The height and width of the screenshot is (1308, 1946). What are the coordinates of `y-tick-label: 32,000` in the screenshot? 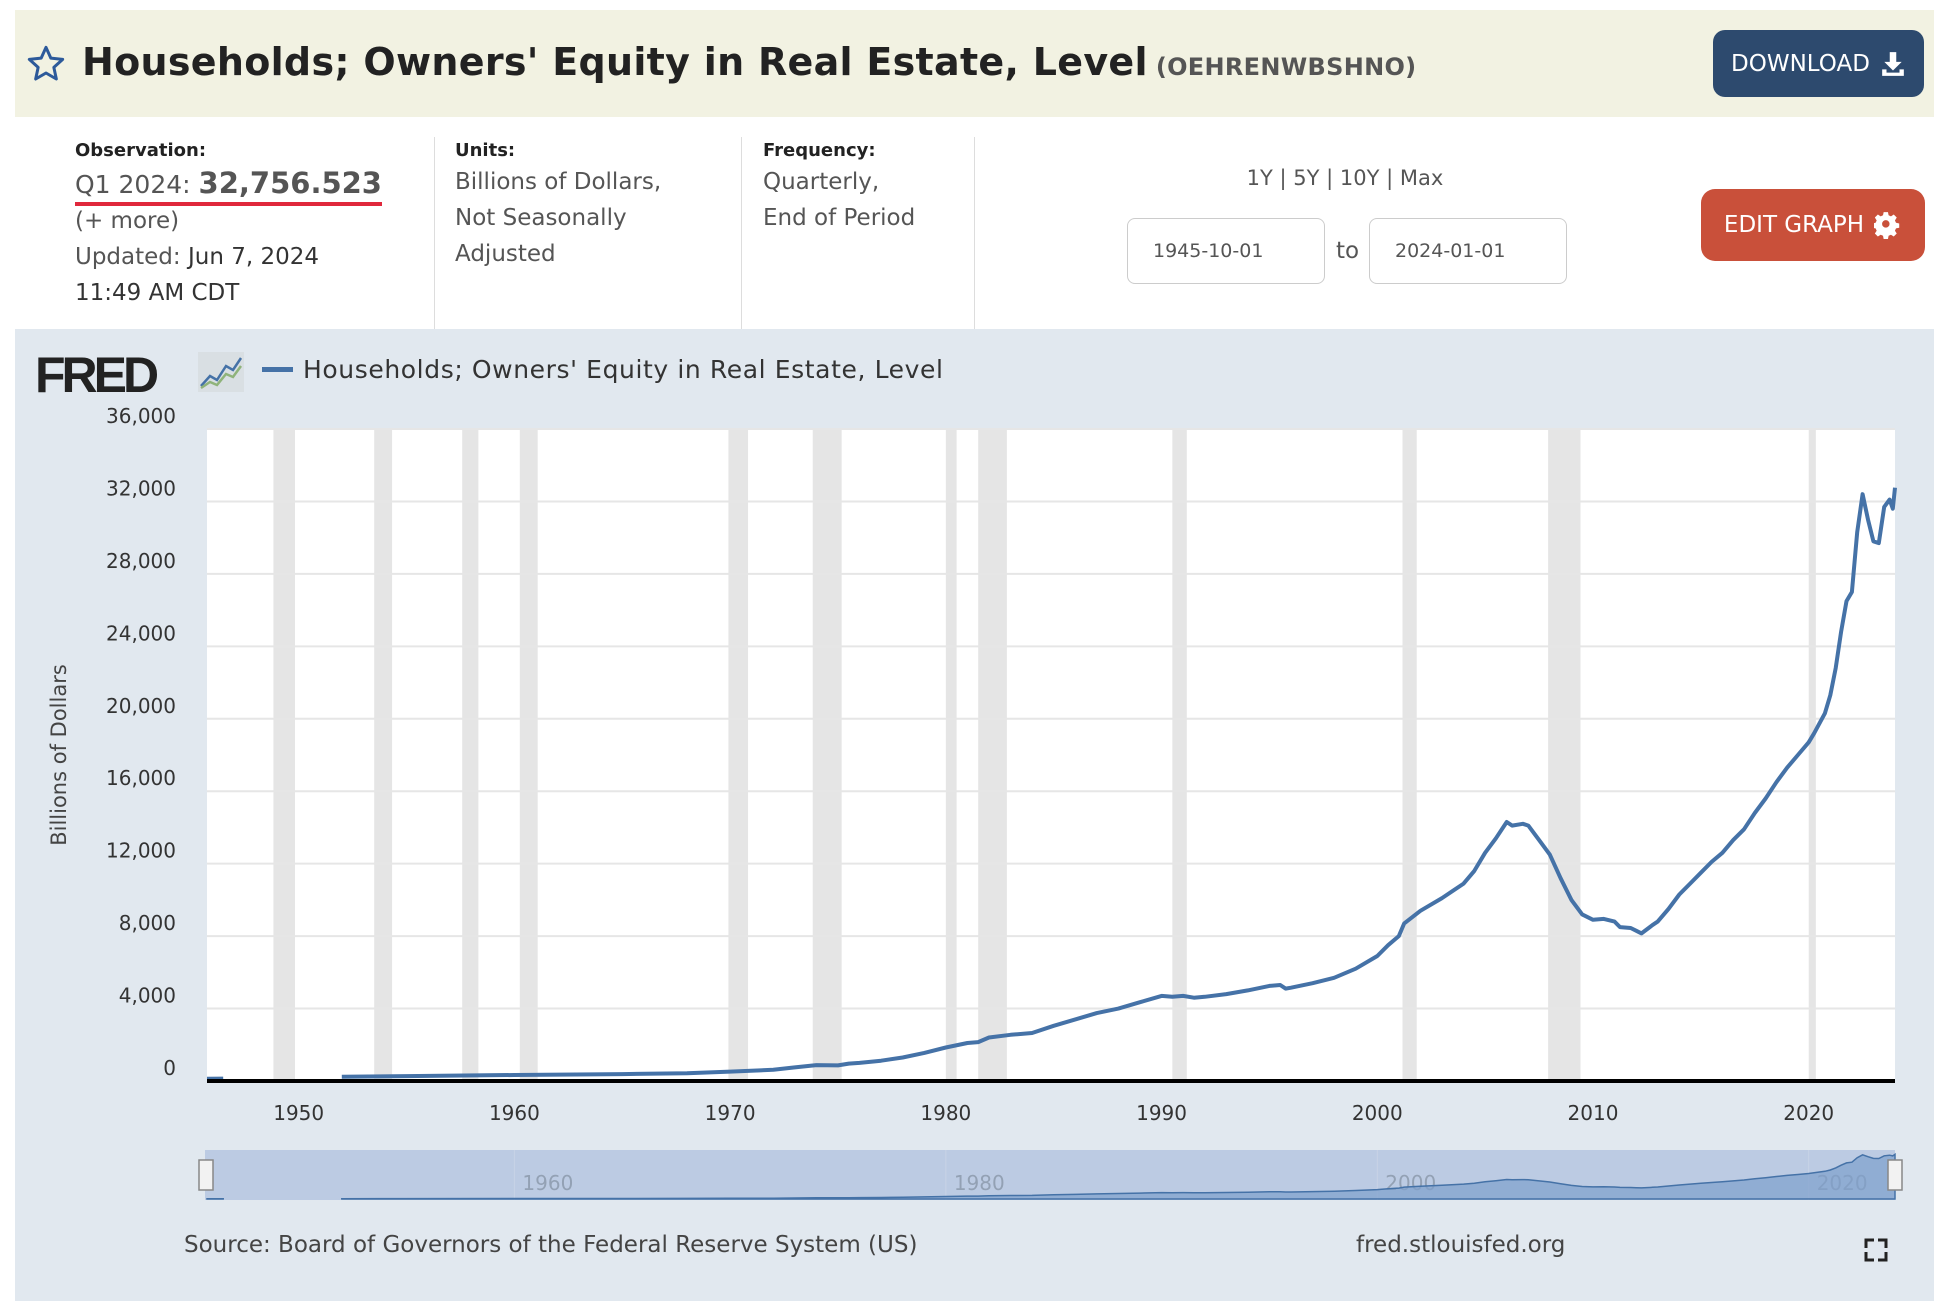 It's located at (141, 488).